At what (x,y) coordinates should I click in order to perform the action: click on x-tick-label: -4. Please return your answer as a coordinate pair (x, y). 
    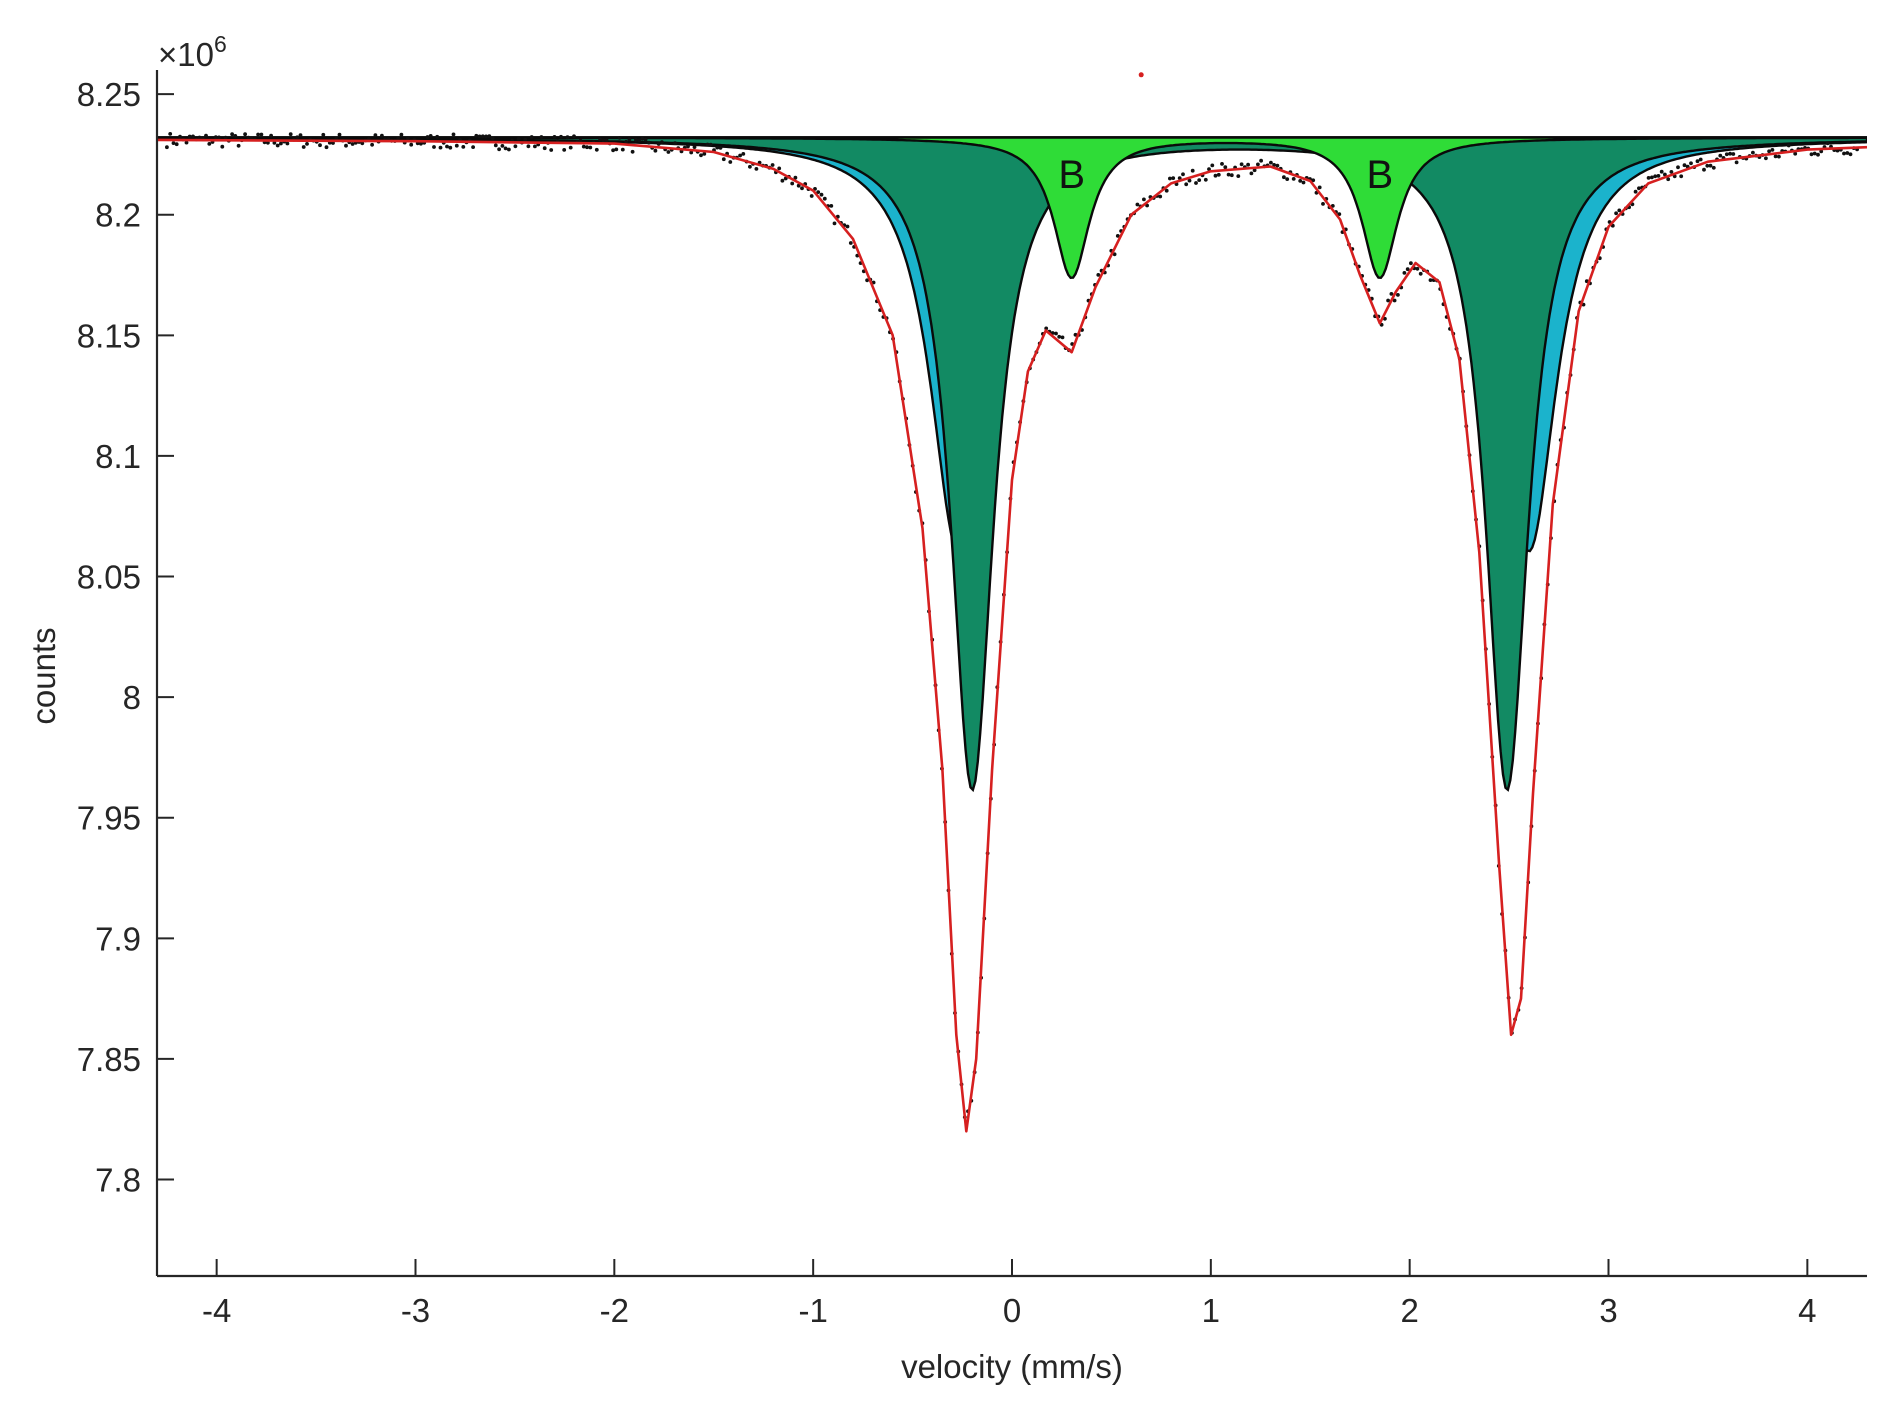
    Looking at the image, I should click on (216, 1310).